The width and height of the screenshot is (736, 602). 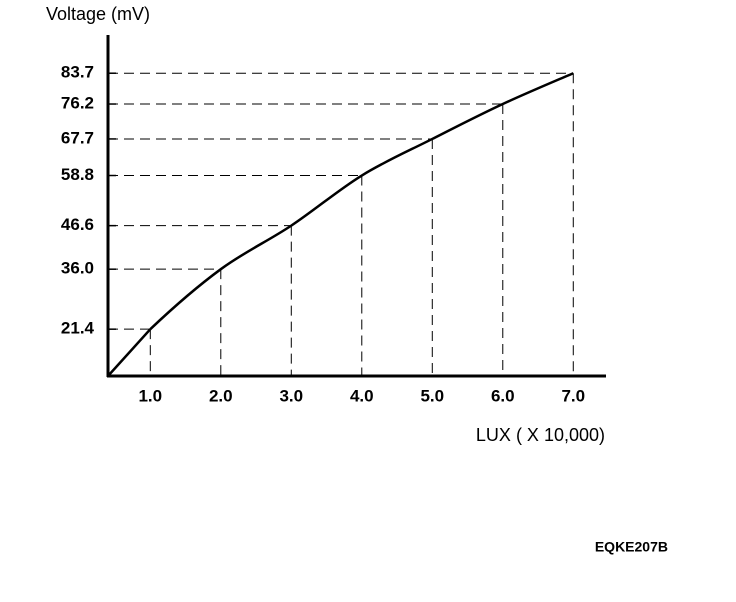 What do you see at coordinates (362, 395) in the screenshot?
I see `x-tick-label: 4.0` at bounding box center [362, 395].